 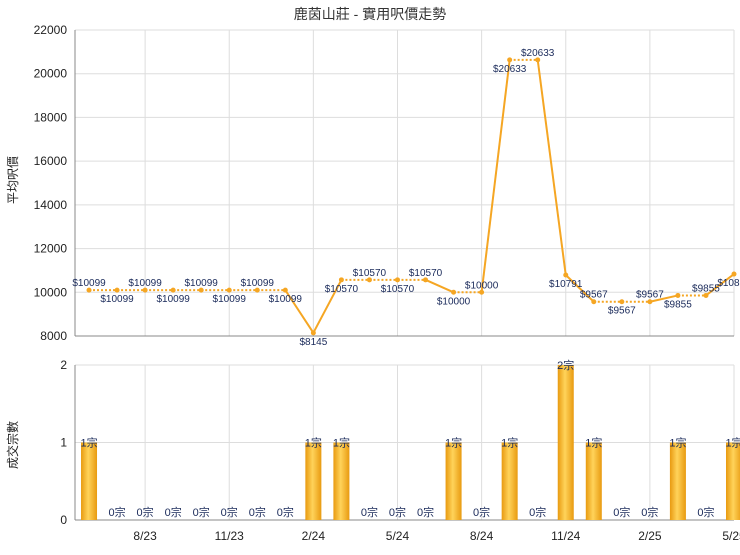 What do you see at coordinates (63, 365) in the screenshot?
I see `count-y-tick-label: 2` at bounding box center [63, 365].